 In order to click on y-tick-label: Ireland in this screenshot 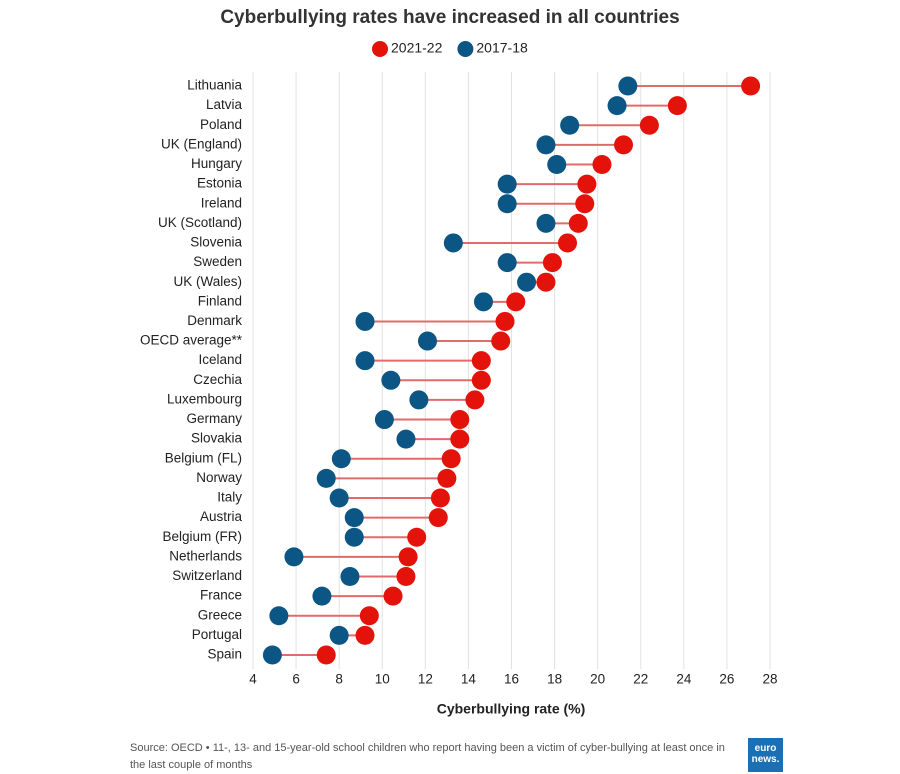, I will do `click(221, 202)`.